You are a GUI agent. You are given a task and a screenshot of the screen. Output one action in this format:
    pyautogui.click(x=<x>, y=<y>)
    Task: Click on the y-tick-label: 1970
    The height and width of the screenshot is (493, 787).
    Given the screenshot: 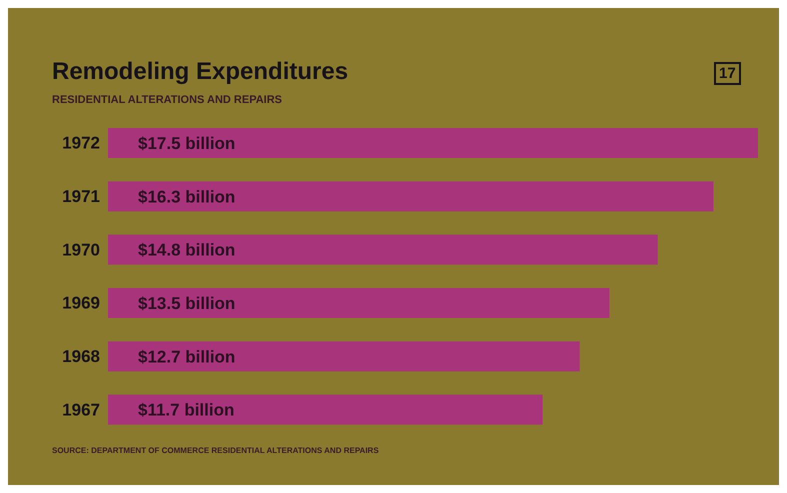 What is the action you would take?
    pyautogui.click(x=81, y=250)
    